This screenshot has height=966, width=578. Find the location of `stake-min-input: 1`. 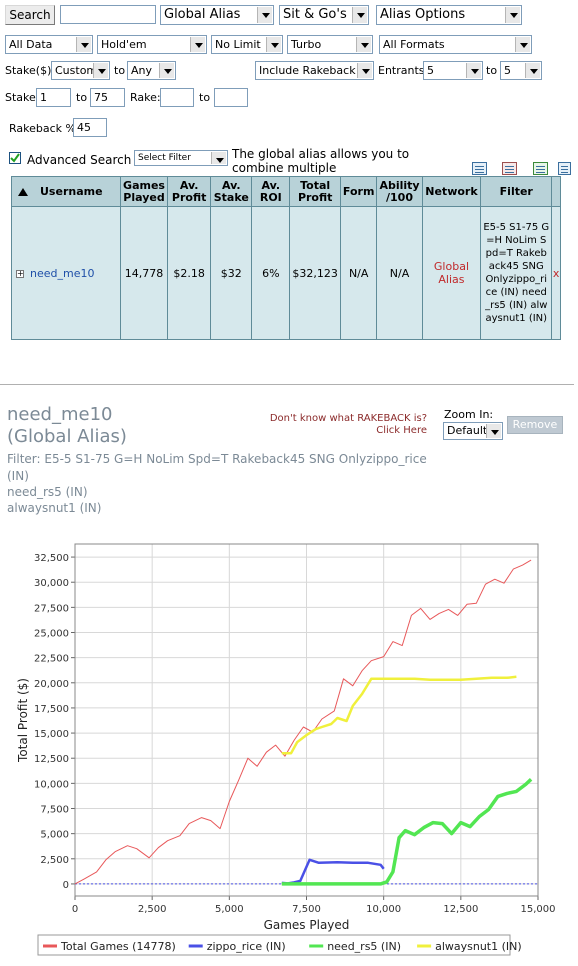

stake-min-input: 1 is located at coordinates (53, 97).